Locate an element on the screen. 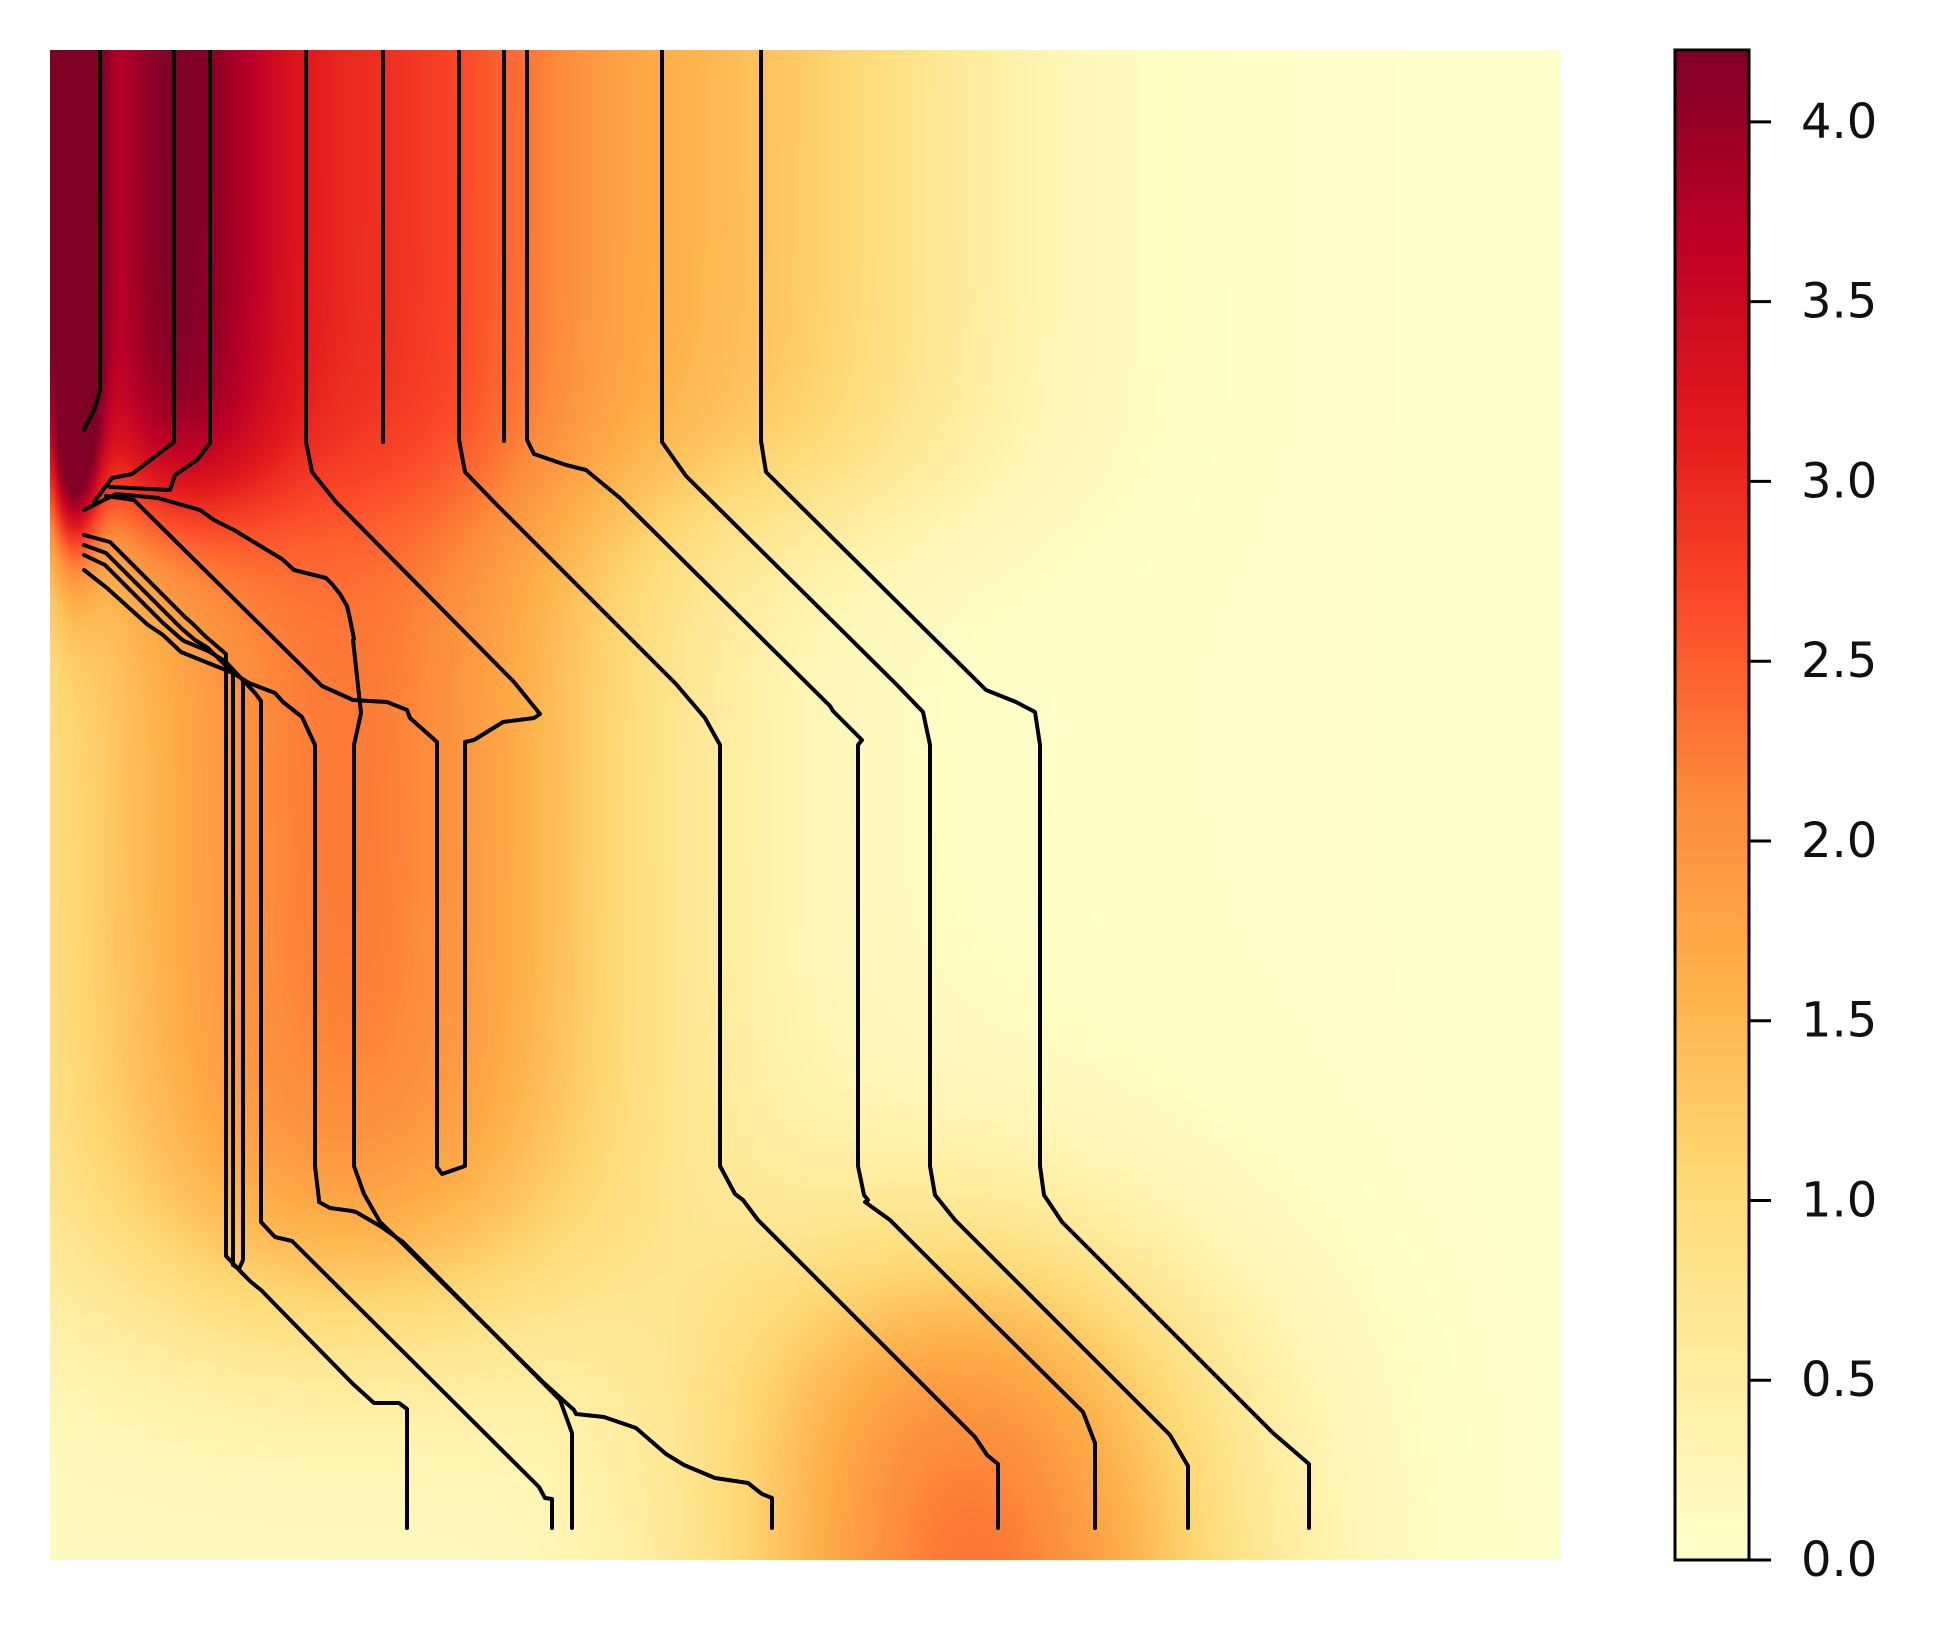  colorbar-tick-label: 2.5 is located at coordinates (1839, 661).